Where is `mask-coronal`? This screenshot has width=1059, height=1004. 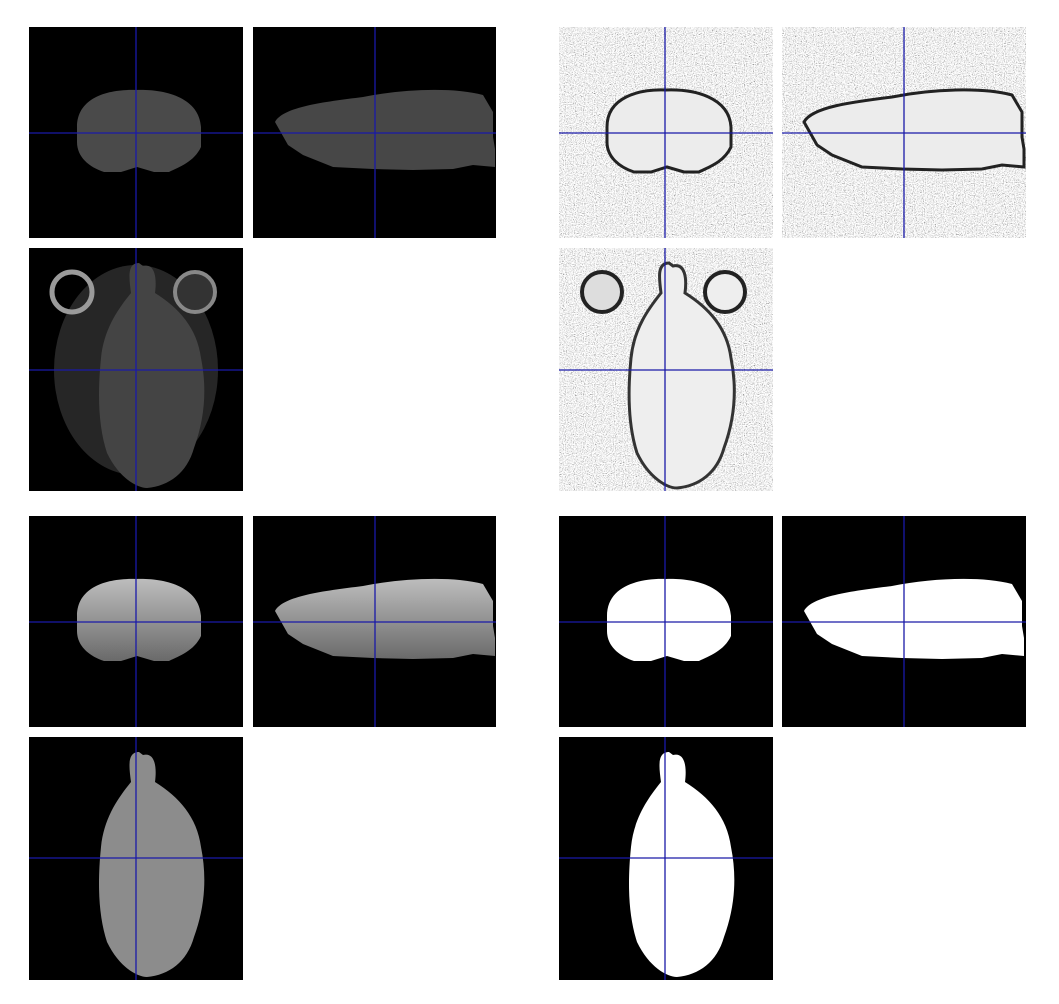 mask-coronal is located at coordinates (669, 619).